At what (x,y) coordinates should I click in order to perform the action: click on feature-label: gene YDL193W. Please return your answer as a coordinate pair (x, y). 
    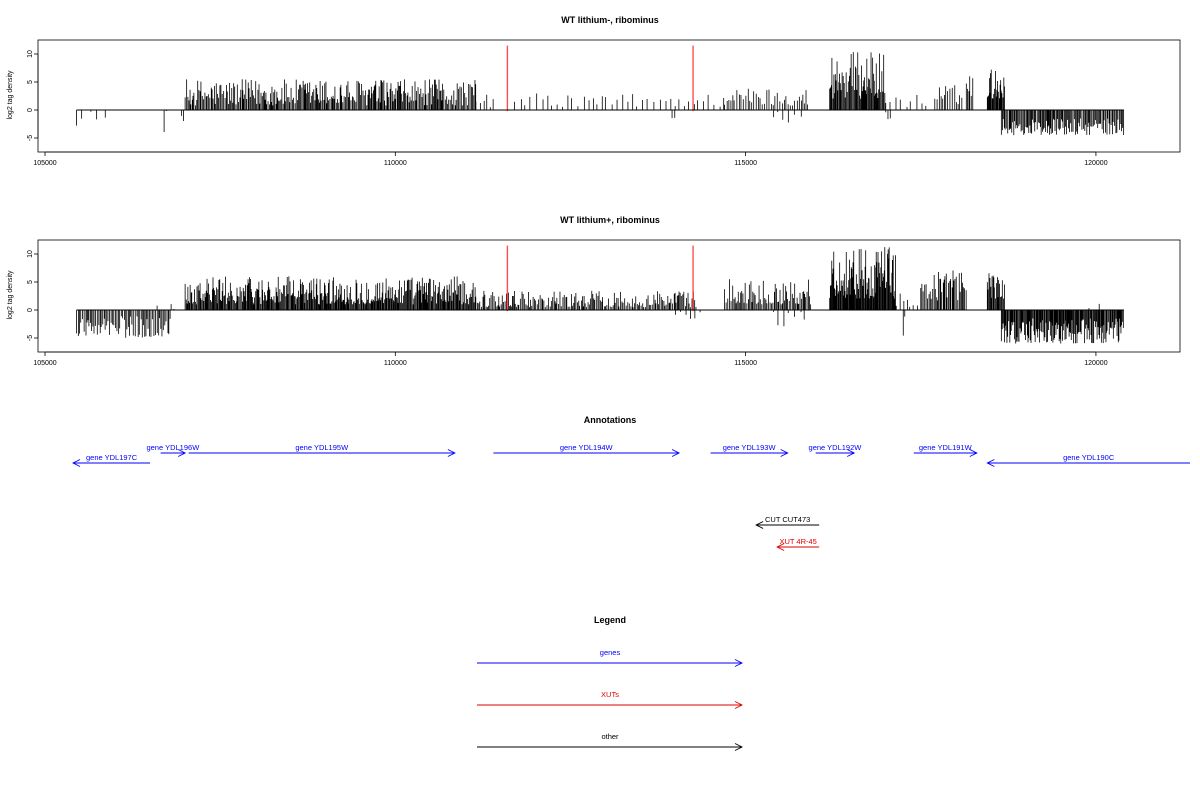
    Looking at the image, I should click on (750, 447).